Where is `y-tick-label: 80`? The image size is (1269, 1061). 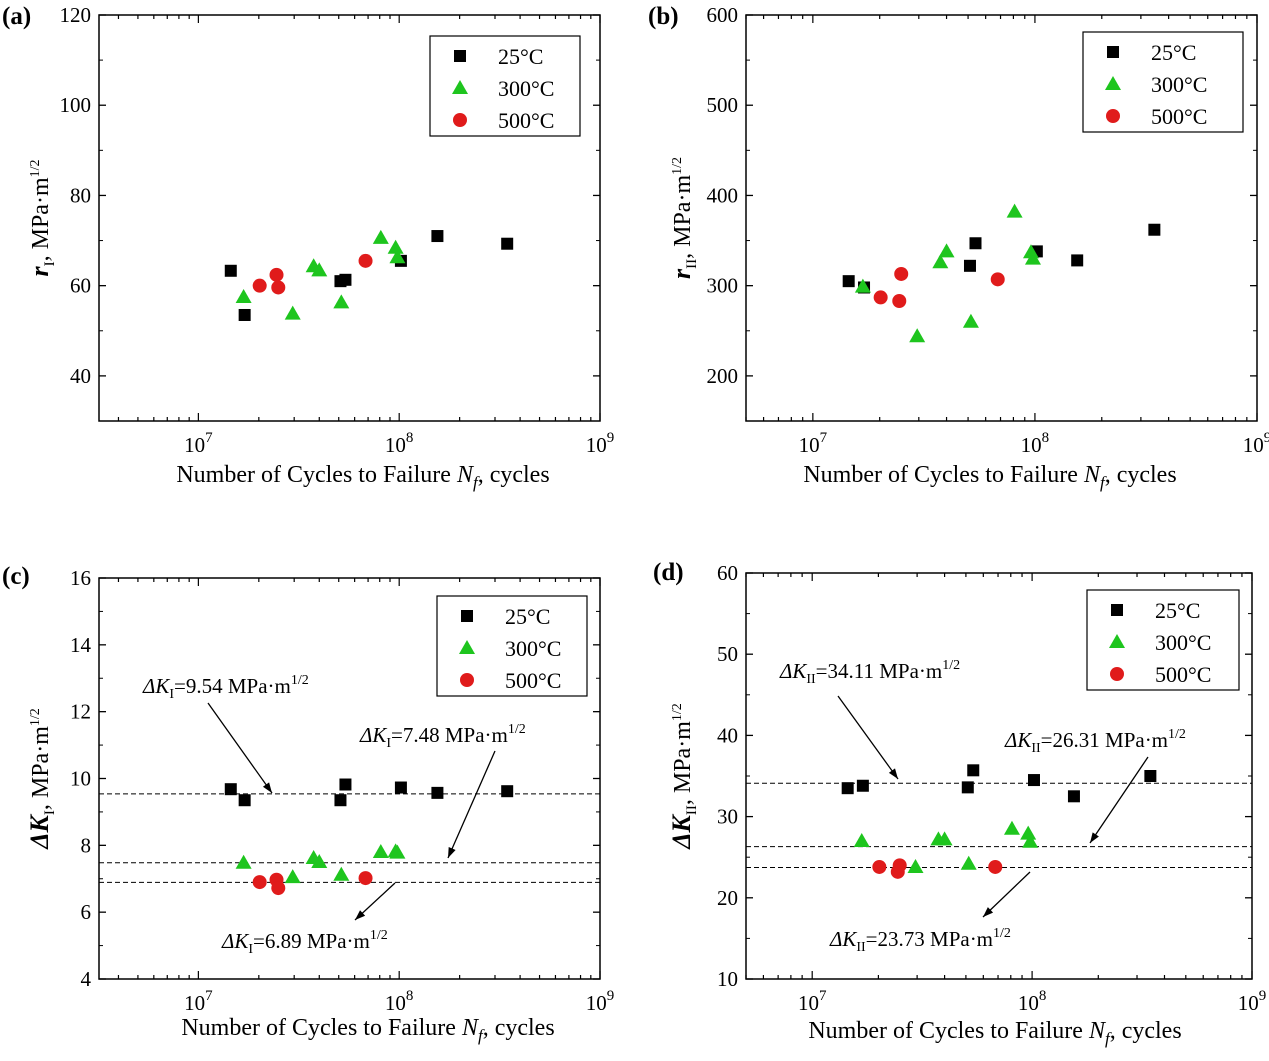 y-tick-label: 80 is located at coordinates (80, 195).